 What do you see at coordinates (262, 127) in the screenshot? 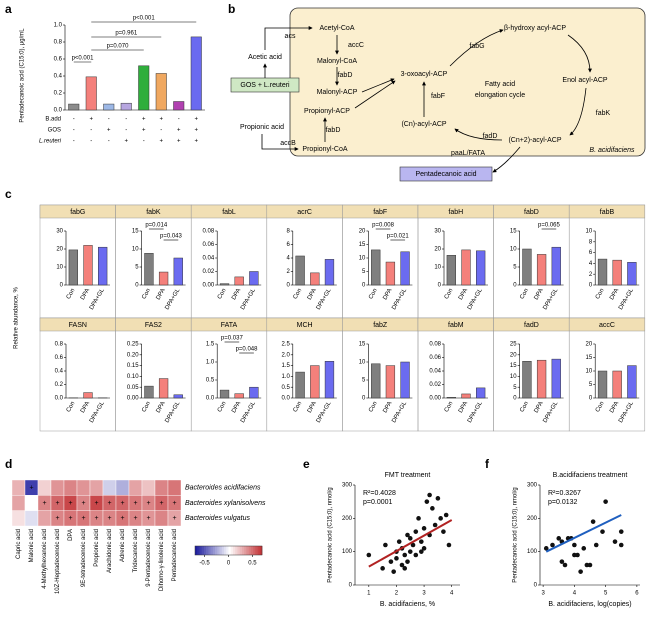
I see `metabolite: Propionic acid` at bounding box center [262, 127].